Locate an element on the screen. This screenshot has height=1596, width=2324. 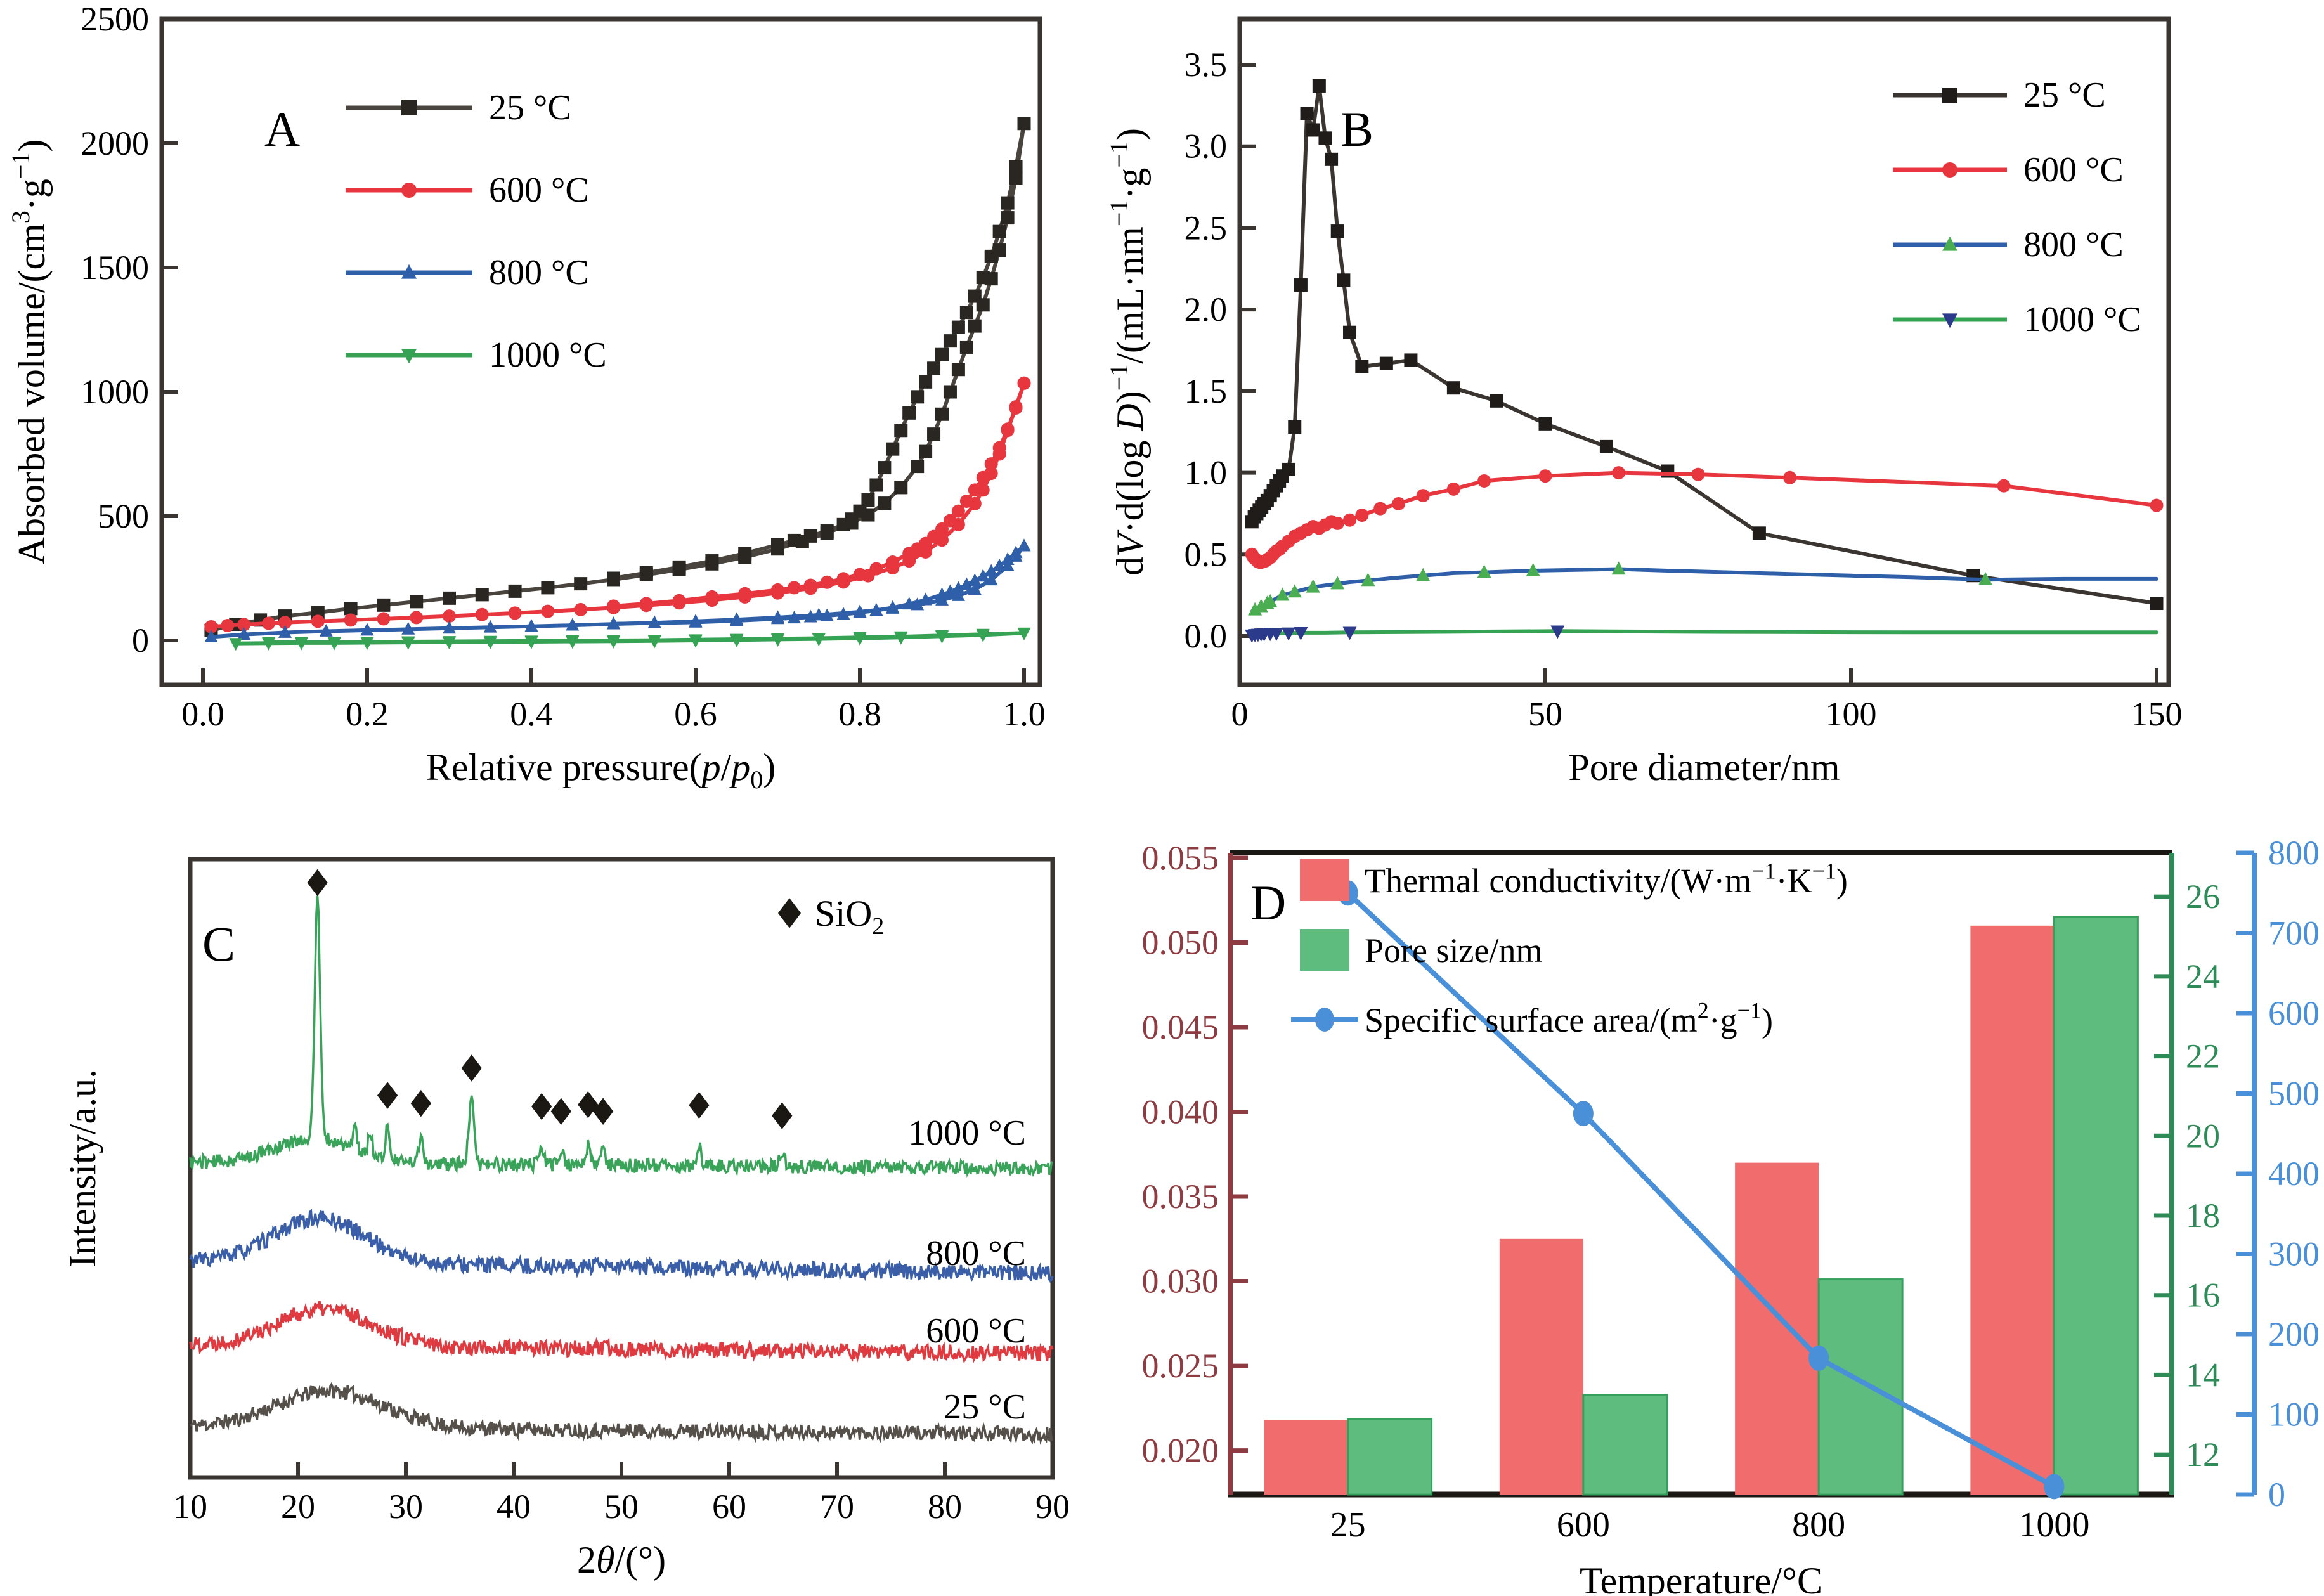
y-tick-label: 1.5 is located at coordinates (1206, 391).